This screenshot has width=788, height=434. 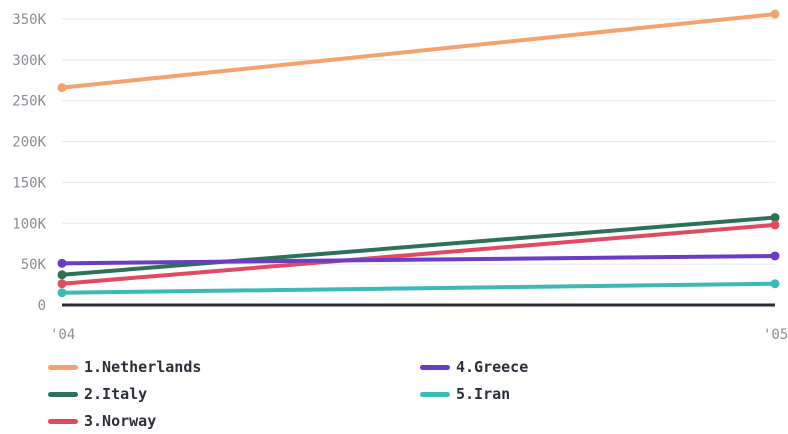 I want to click on legend-item: 1.Netherlands, so click(x=124, y=367).